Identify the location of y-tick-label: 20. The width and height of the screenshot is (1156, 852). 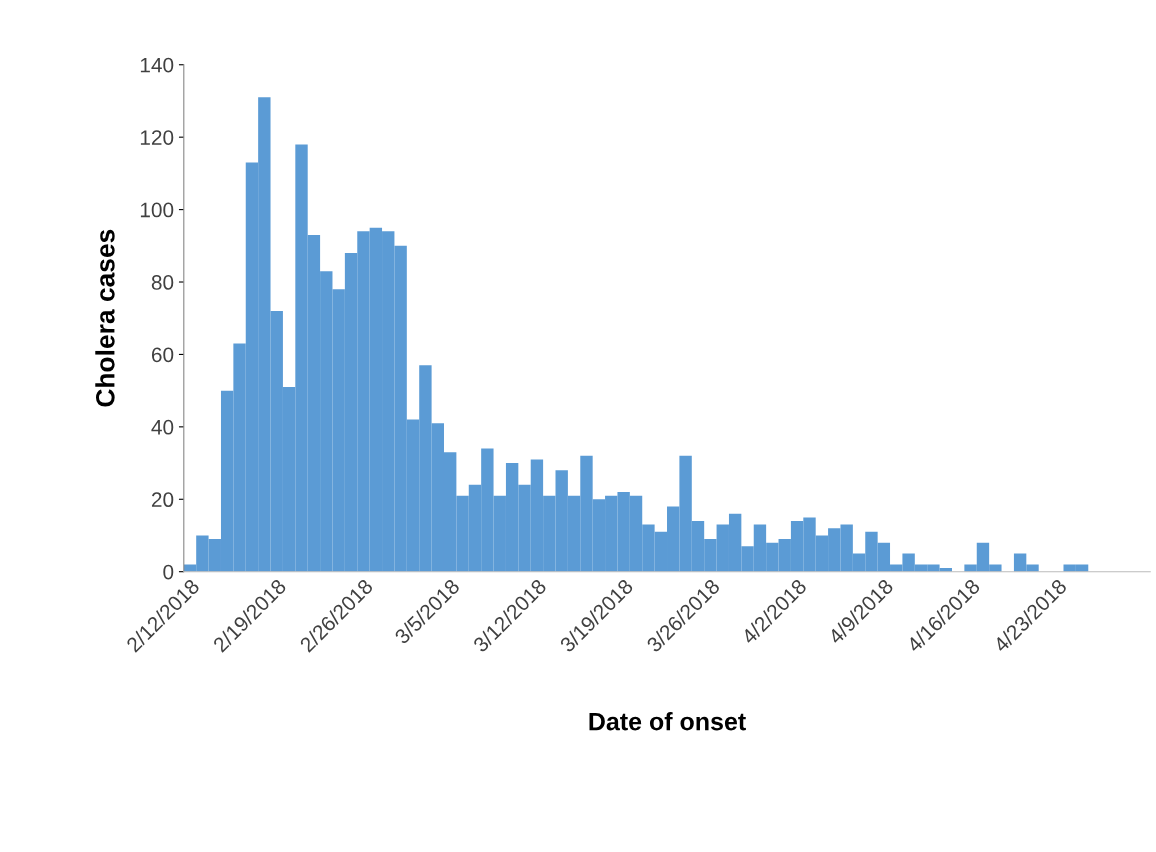
(162, 500).